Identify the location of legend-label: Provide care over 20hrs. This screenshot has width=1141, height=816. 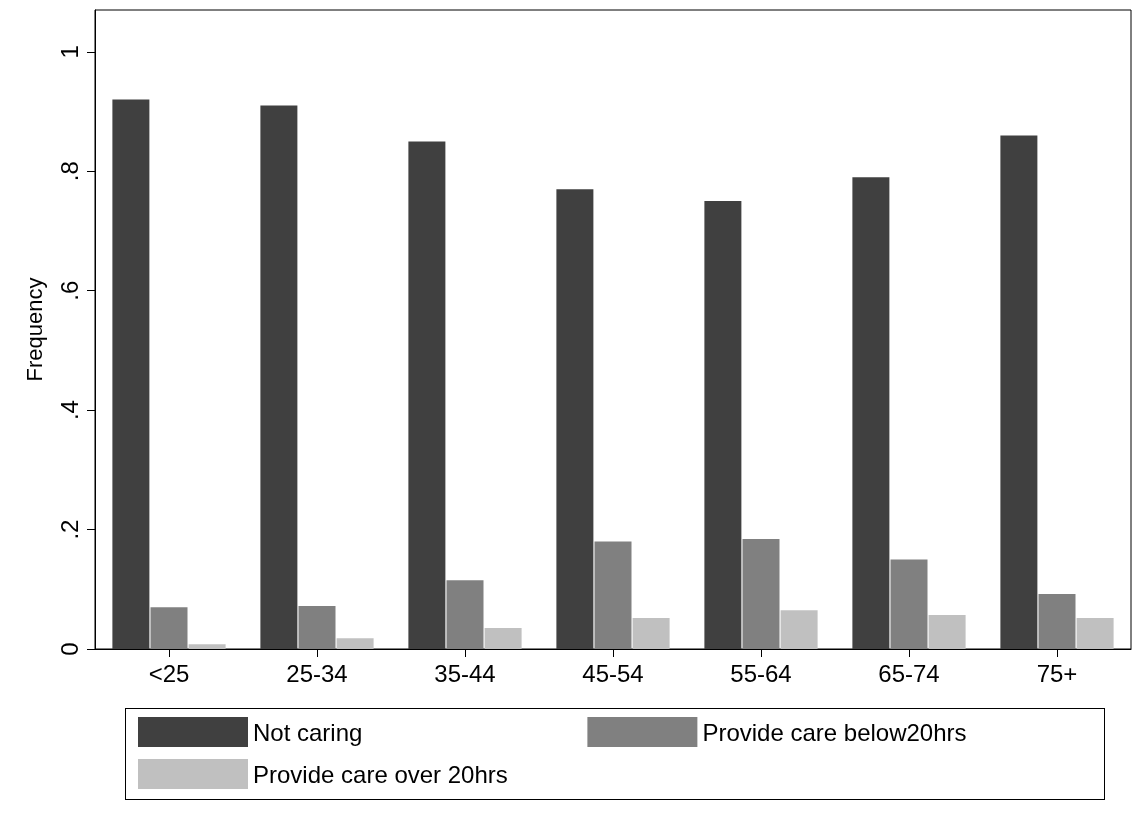
(380, 774).